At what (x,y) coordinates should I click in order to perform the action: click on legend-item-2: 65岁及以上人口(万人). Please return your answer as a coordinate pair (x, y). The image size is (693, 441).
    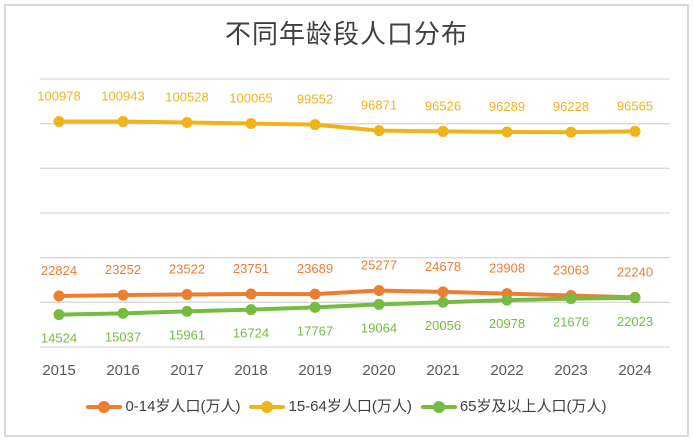
    Looking at the image, I should click on (513, 406).